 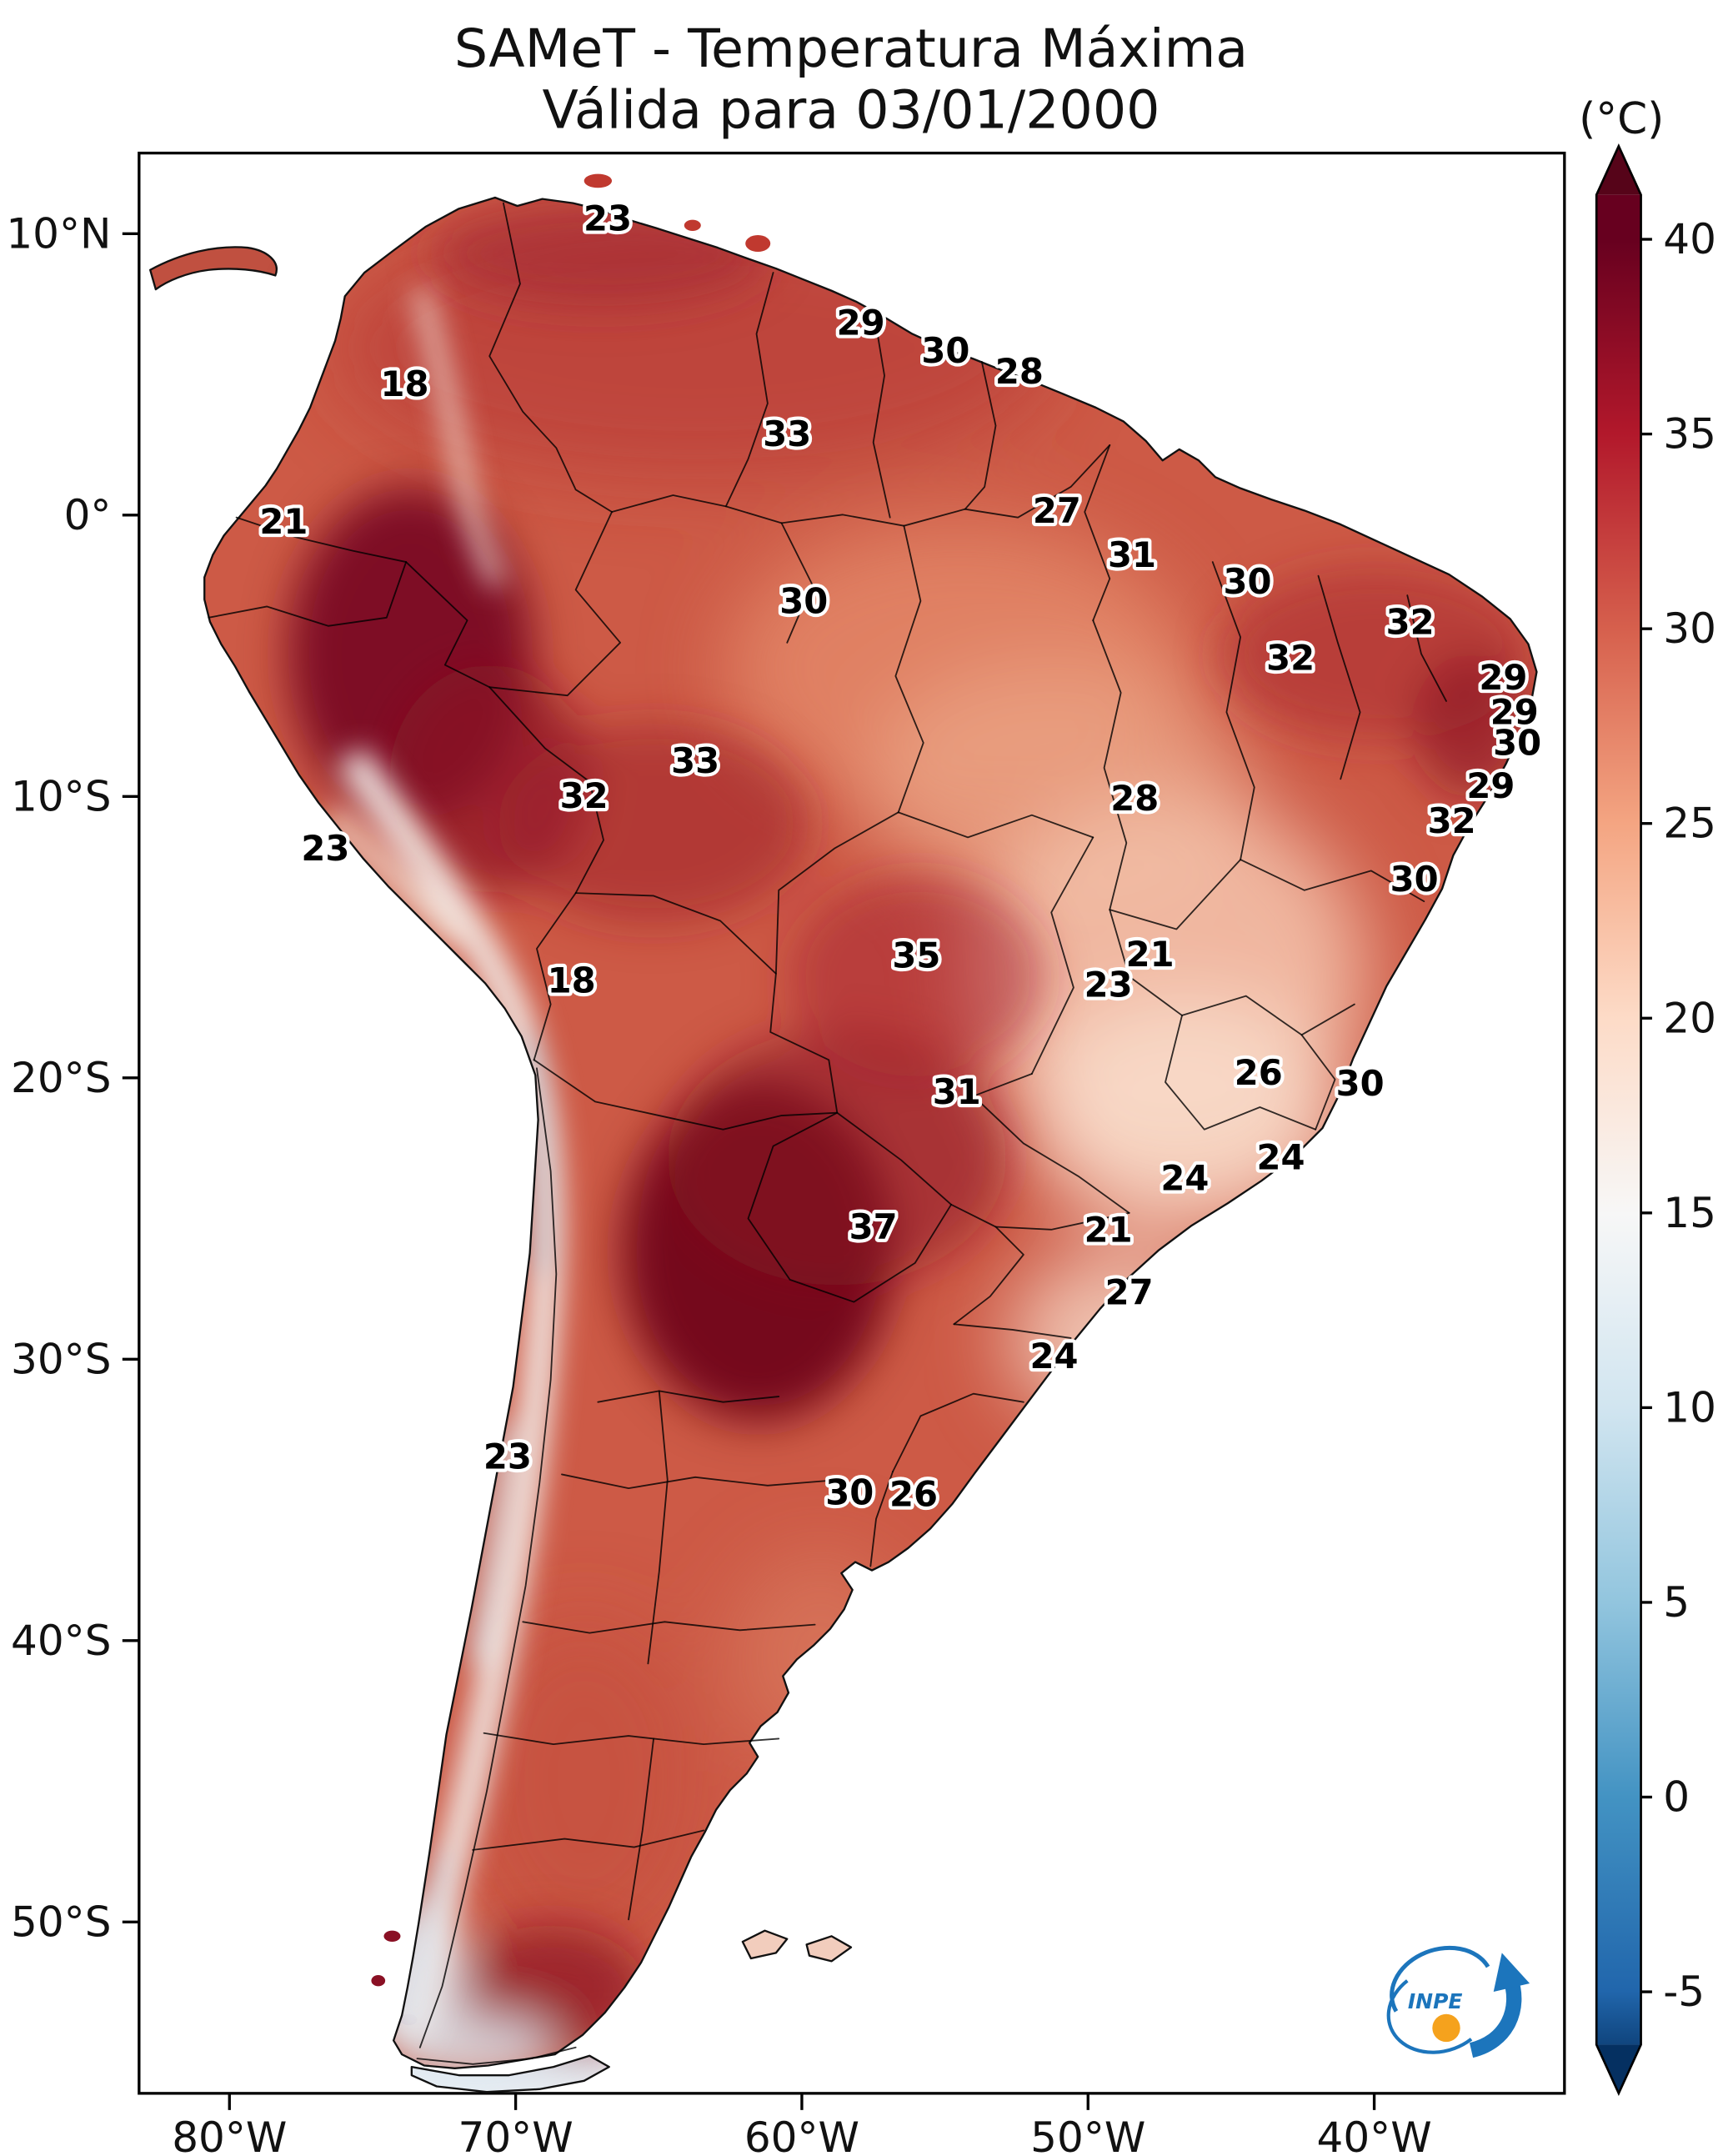 I want to click on colorbar-under-arrow, so click(x=1618, y=2068).